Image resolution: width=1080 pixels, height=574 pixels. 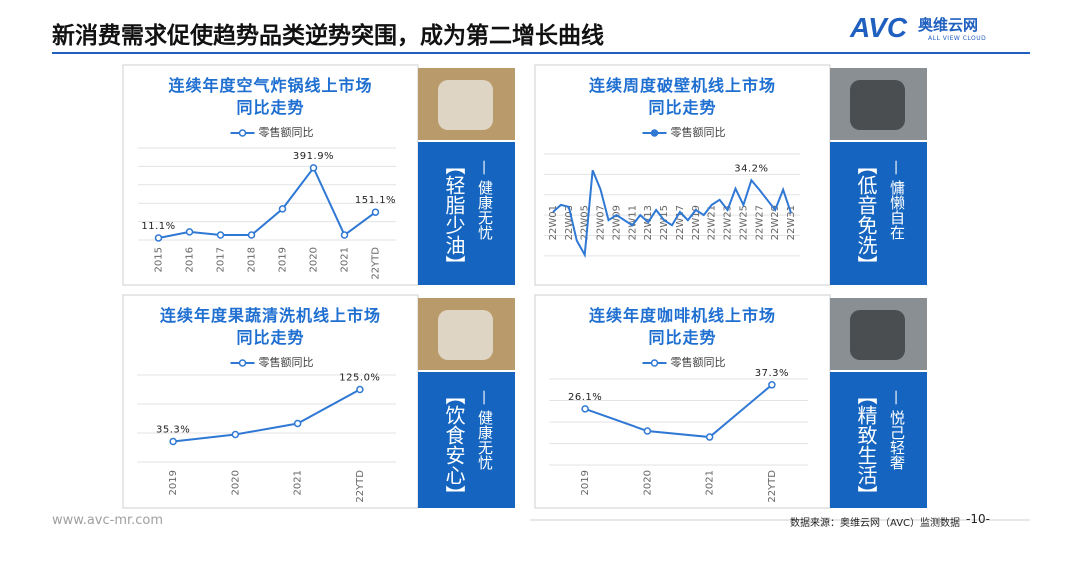 What do you see at coordinates (159, 259) in the screenshot?
I see `x-tick-label: 2015` at bounding box center [159, 259].